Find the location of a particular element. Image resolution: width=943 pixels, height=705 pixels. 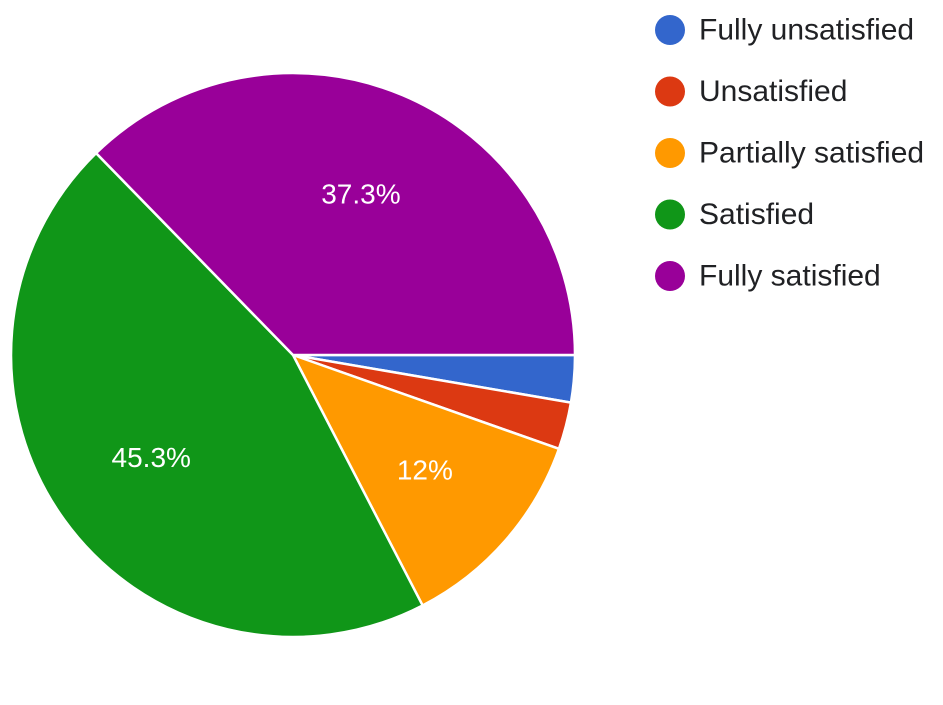

legend-item-unsatisfied: Unsatisfied is located at coordinates (751, 91).